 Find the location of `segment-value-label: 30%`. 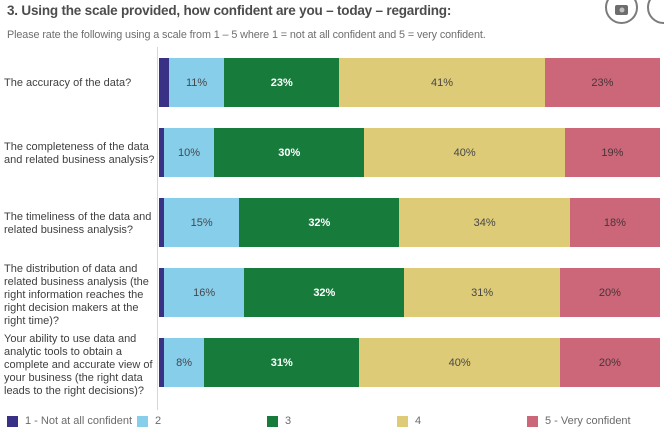

segment-value-label: 30% is located at coordinates (289, 152).